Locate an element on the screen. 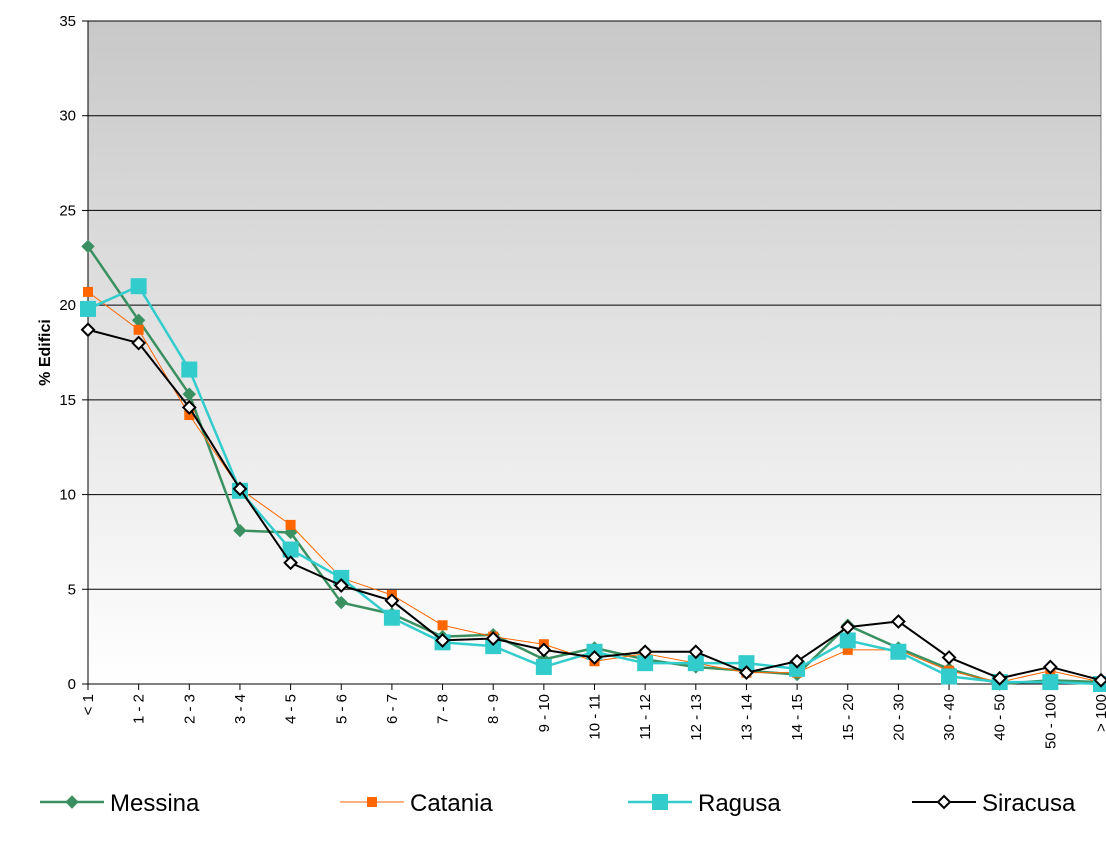 Image resolution: width=1106 pixels, height=841 pixels. legend-item-ragusa: Ragusa is located at coordinates (704, 803).